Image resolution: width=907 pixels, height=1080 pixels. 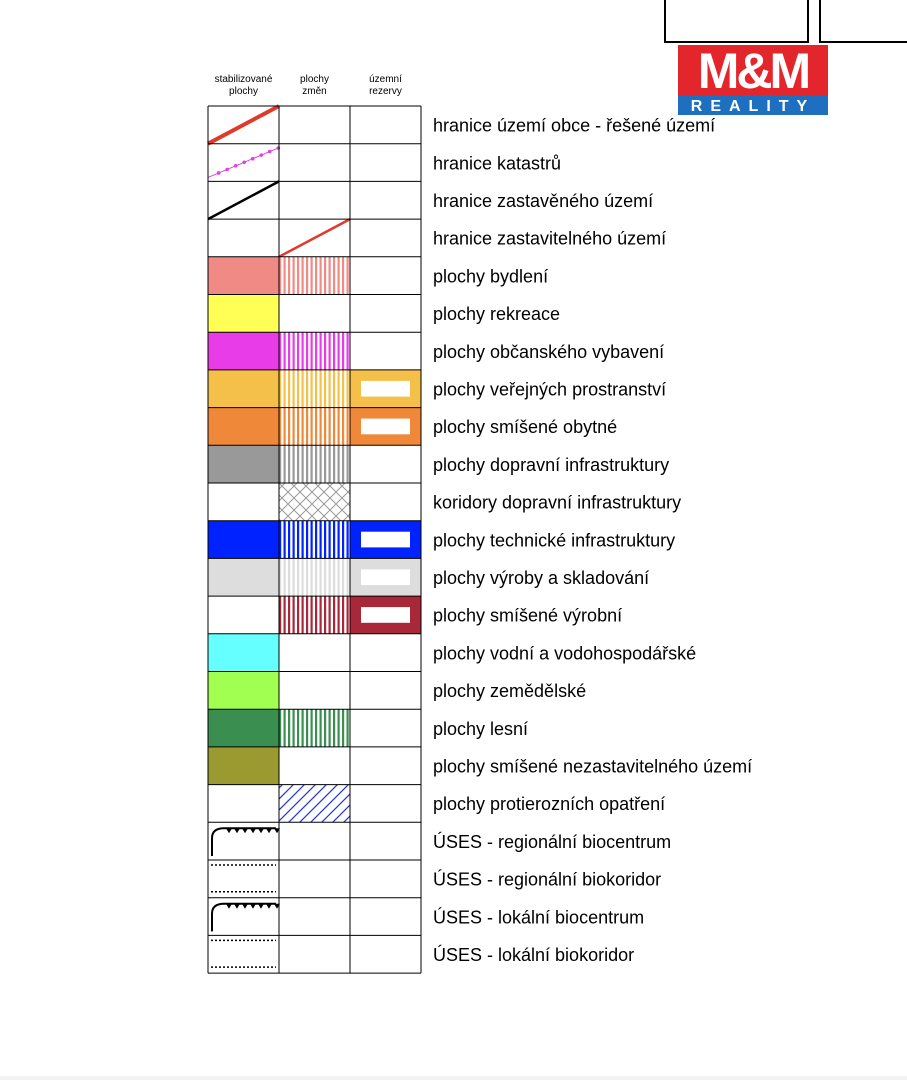 What do you see at coordinates (548, 352) in the screenshot?
I see `row-label: plochy občanského vybavení` at bounding box center [548, 352].